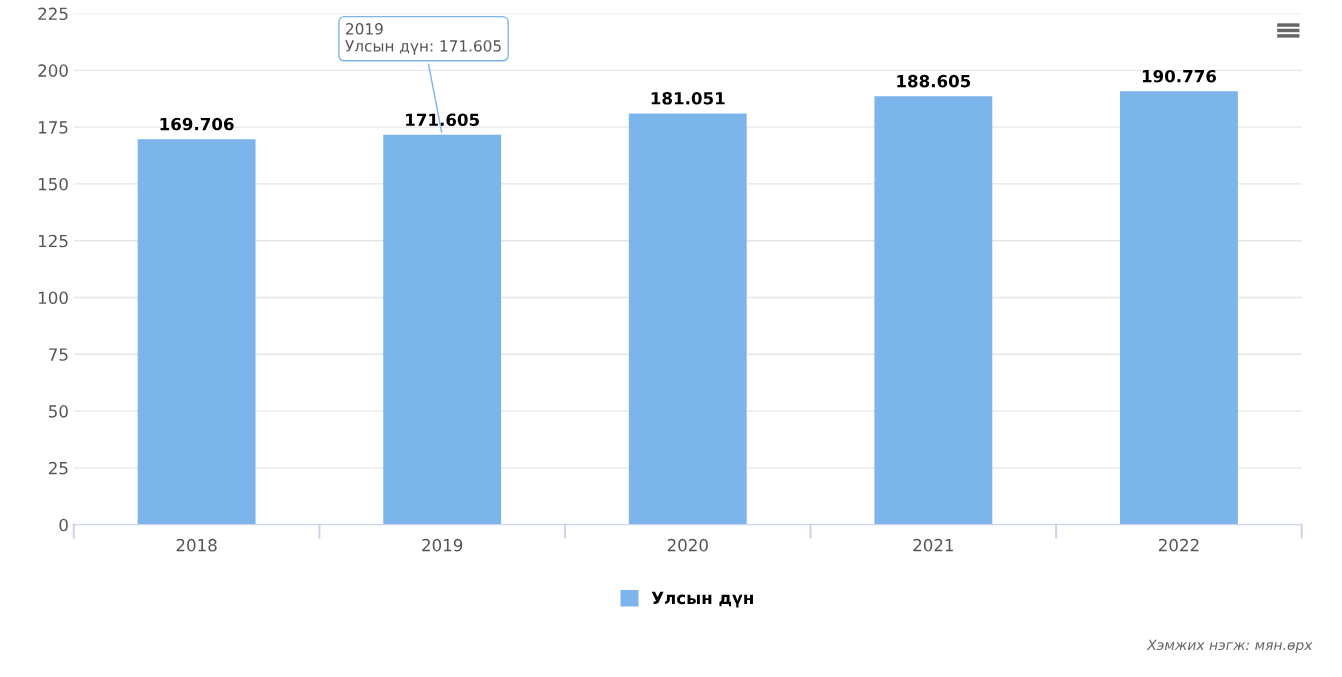  What do you see at coordinates (53, 184) in the screenshot?
I see `y-tick-label: 150` at bounding box center [53, 184].